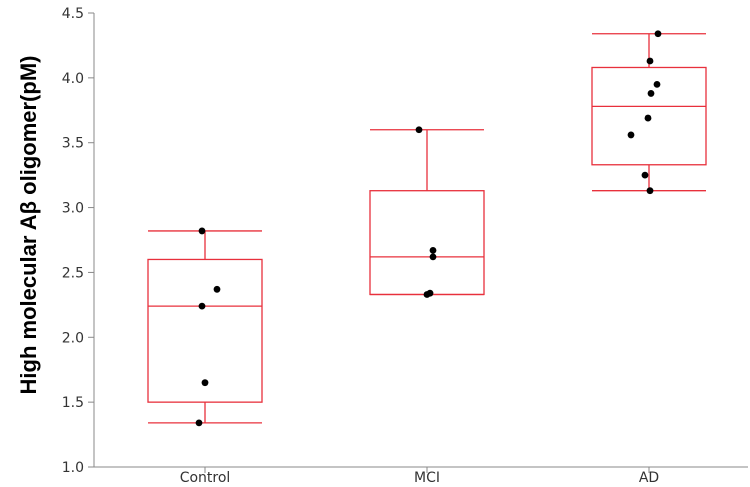 The image size is (750, 487). Describe the element at coordinates (73, 144) in the screenshot. I see `y-tick-label: 3.5` at that location.